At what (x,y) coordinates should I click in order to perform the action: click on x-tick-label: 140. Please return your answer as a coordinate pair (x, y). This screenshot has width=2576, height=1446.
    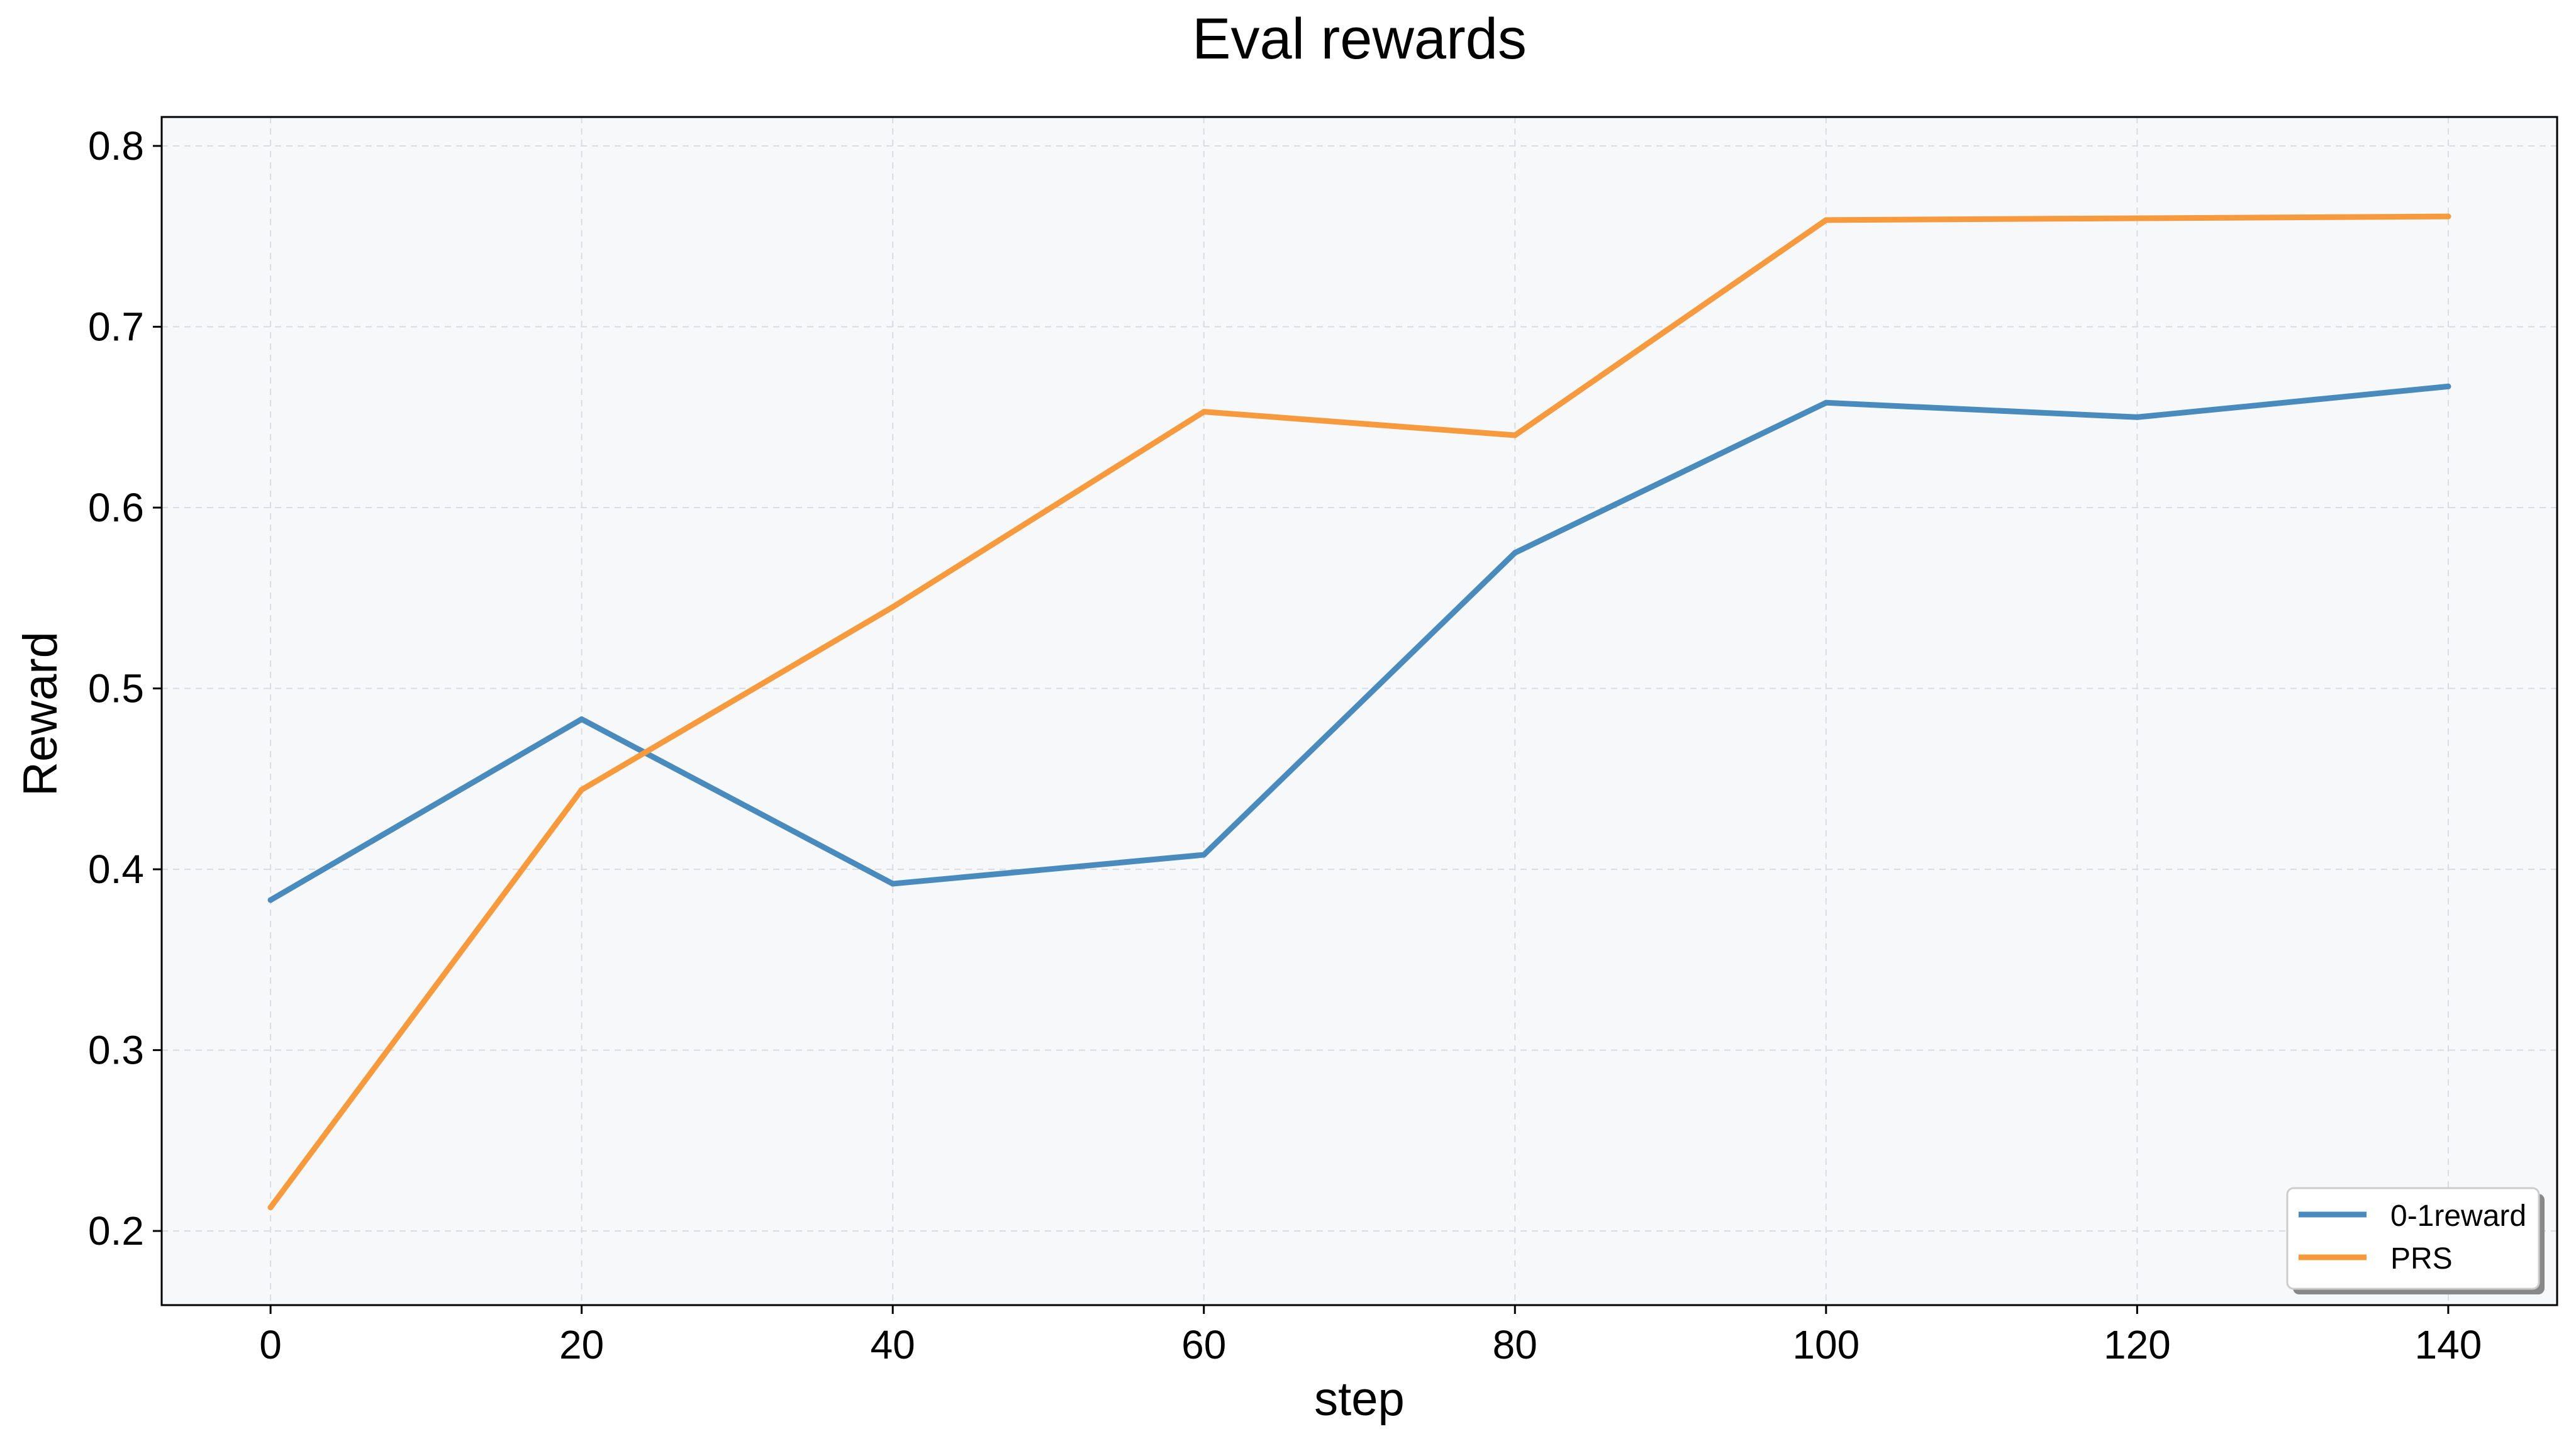
    Looking at the image, I should click on (2448, 1344).